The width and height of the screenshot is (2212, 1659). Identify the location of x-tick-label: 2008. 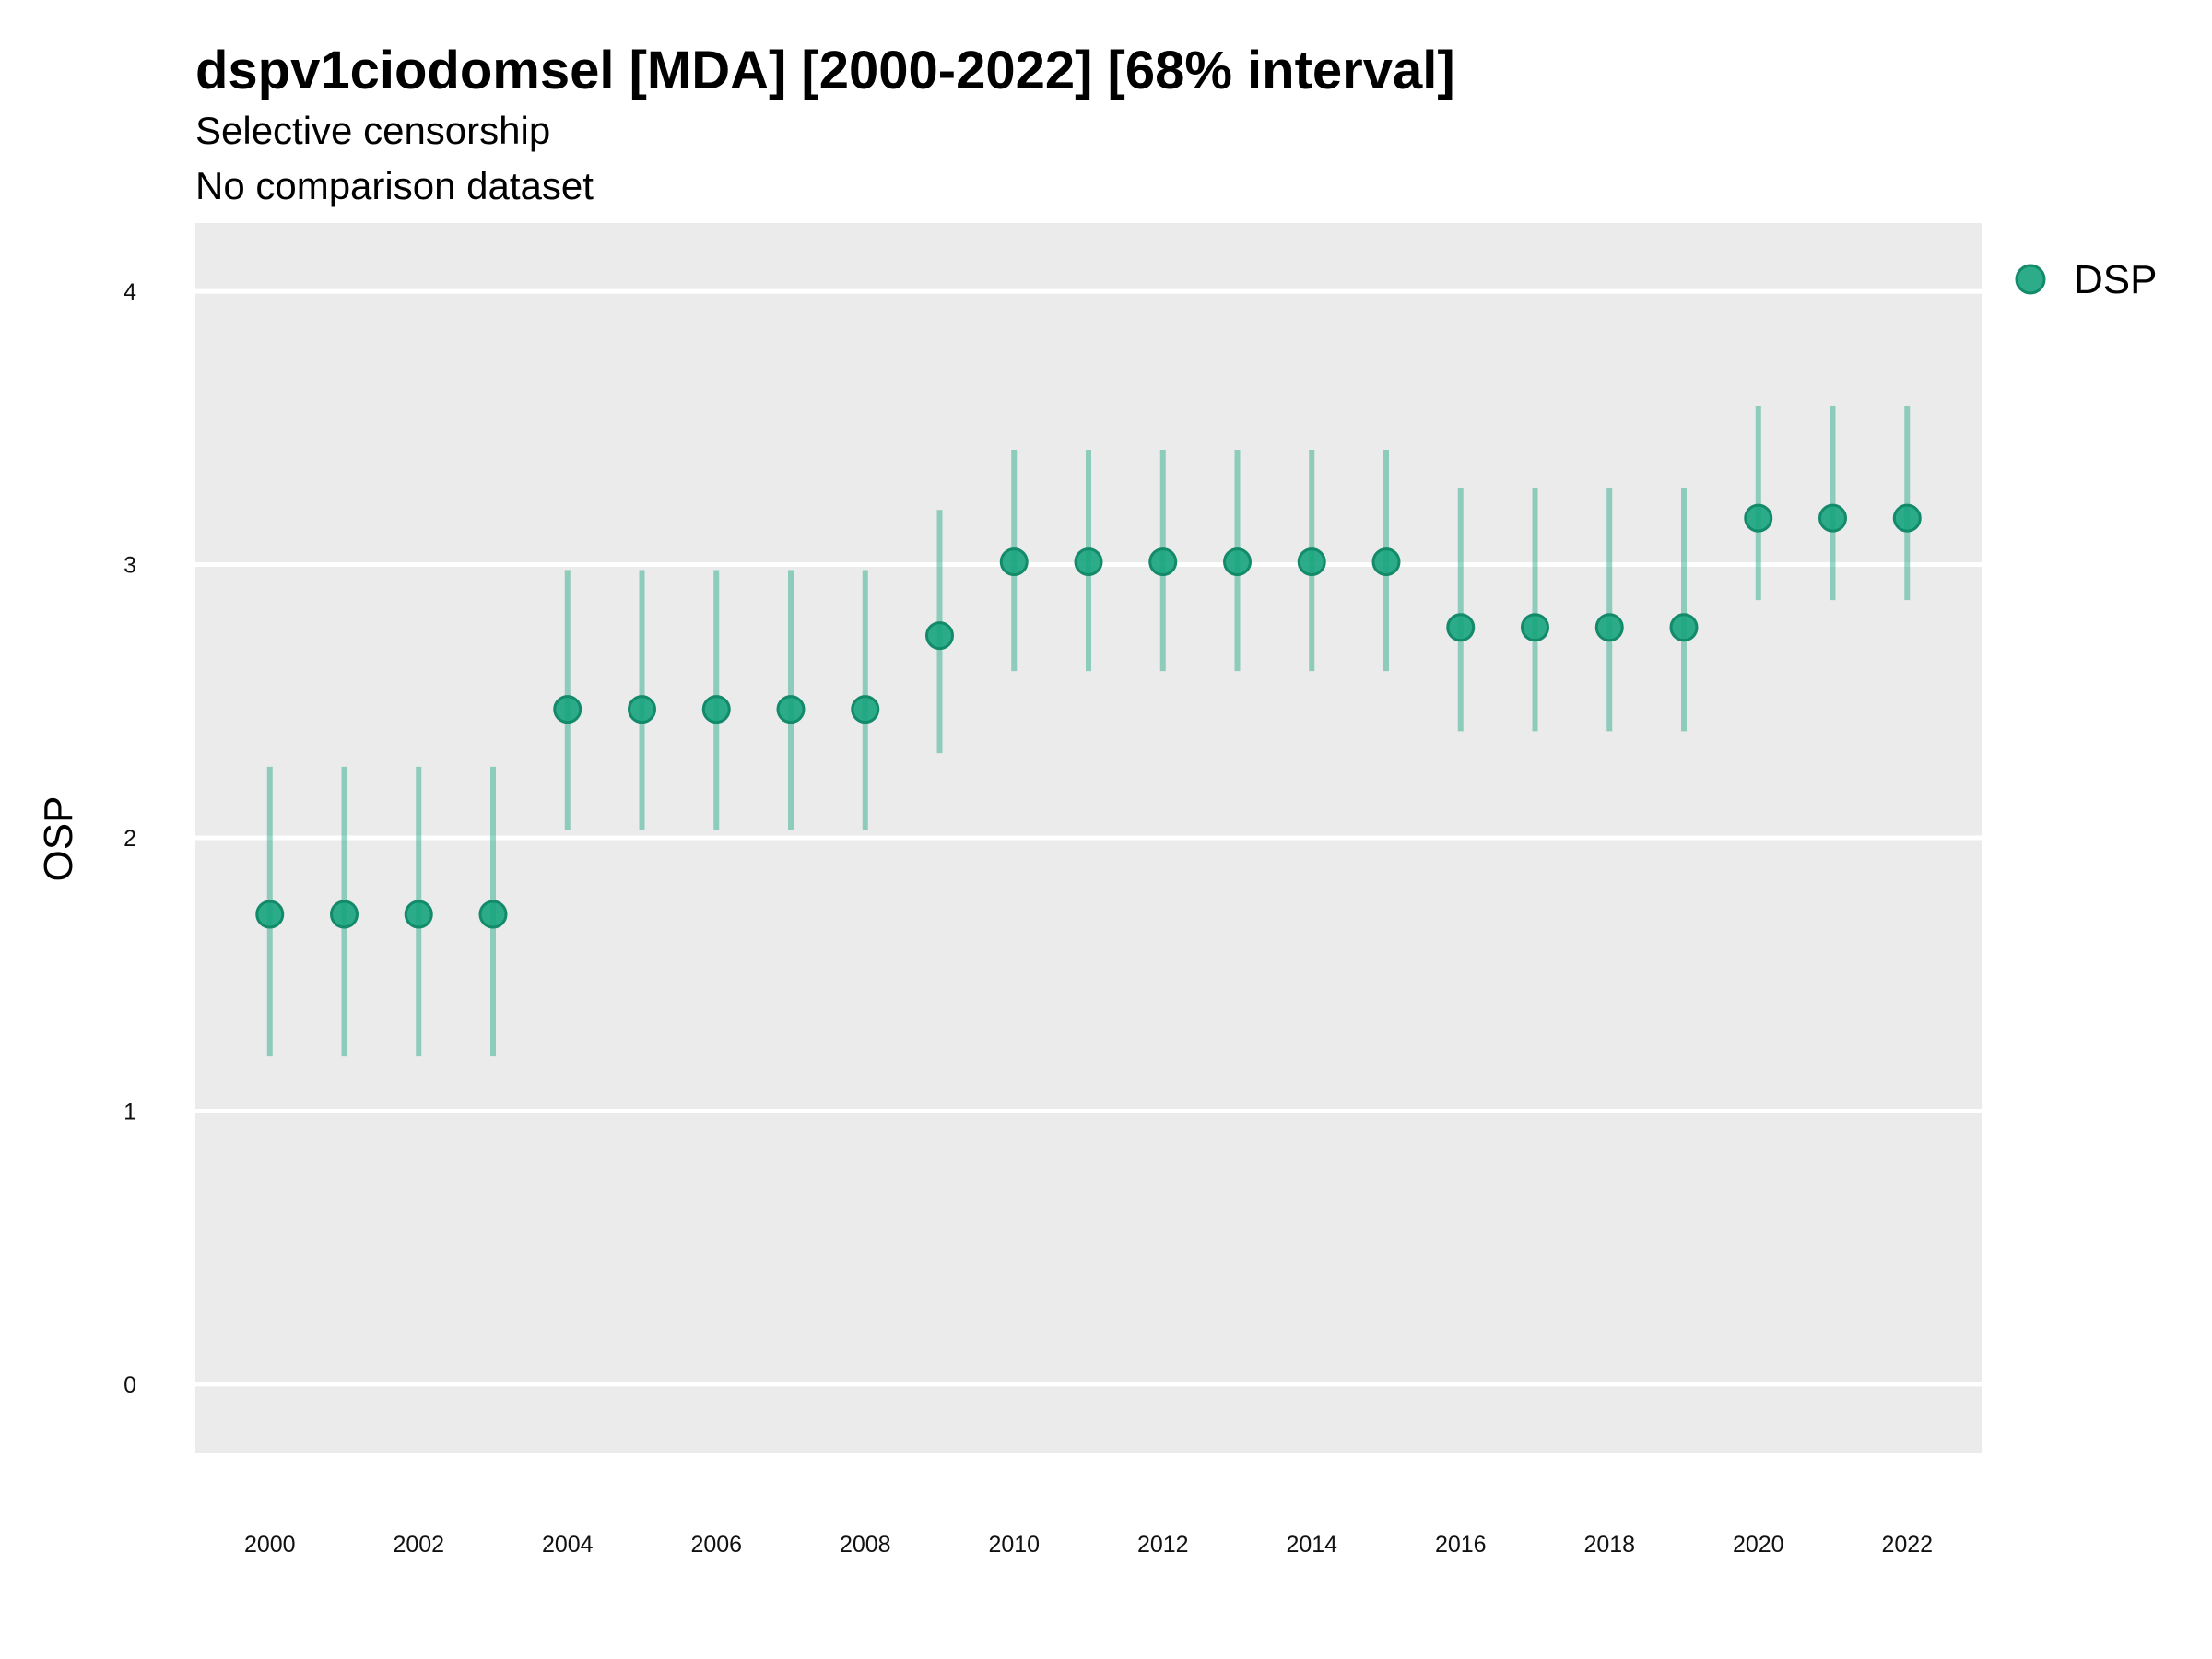
(865, 1545).